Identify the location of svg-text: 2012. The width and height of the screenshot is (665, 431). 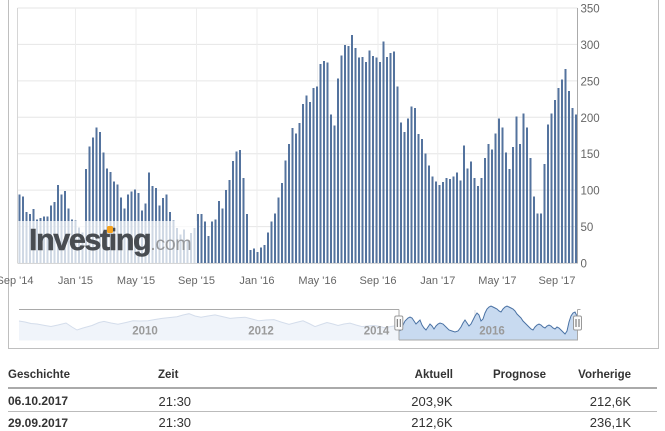
(261, 332).